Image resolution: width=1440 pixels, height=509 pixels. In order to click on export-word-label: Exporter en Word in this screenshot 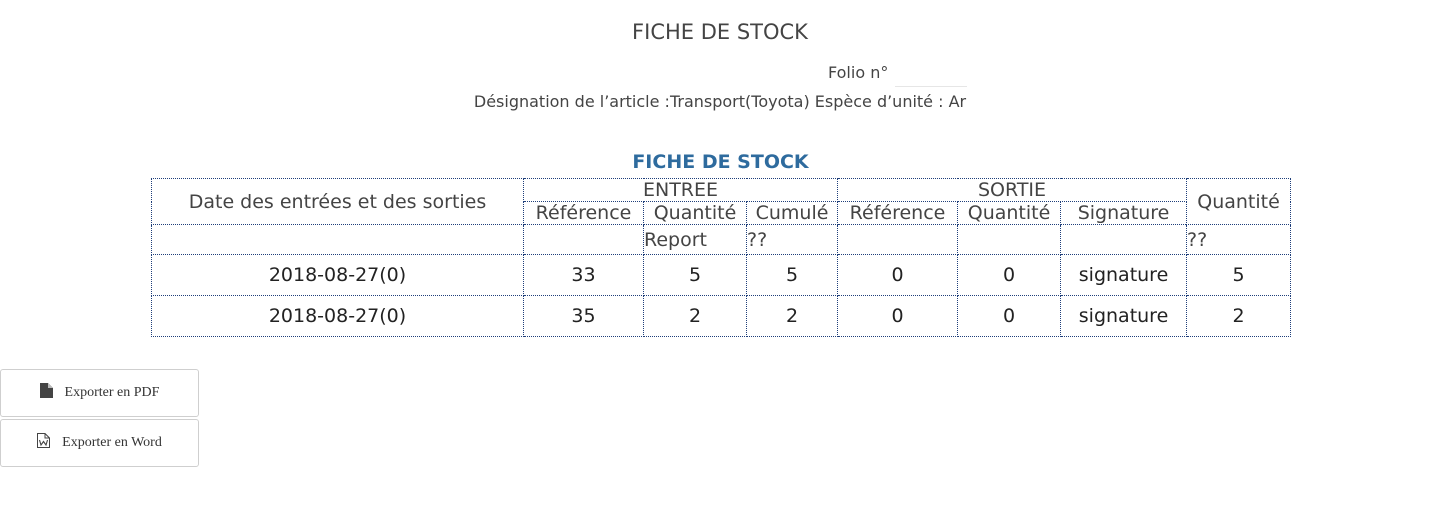, I will do `click(112, 442)`.